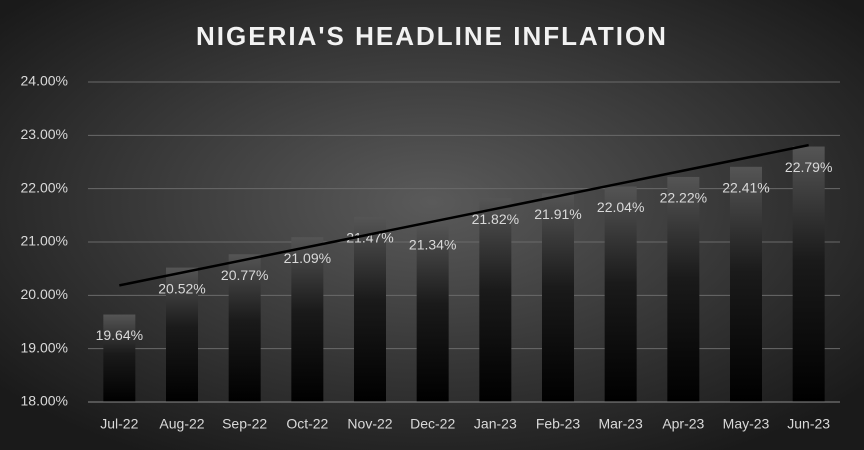 This screenshot has width=864, height=450. Describe the element at coordinates (432, 424) in the screenshot. I see `x-tick-label: Dec-22` at that location.